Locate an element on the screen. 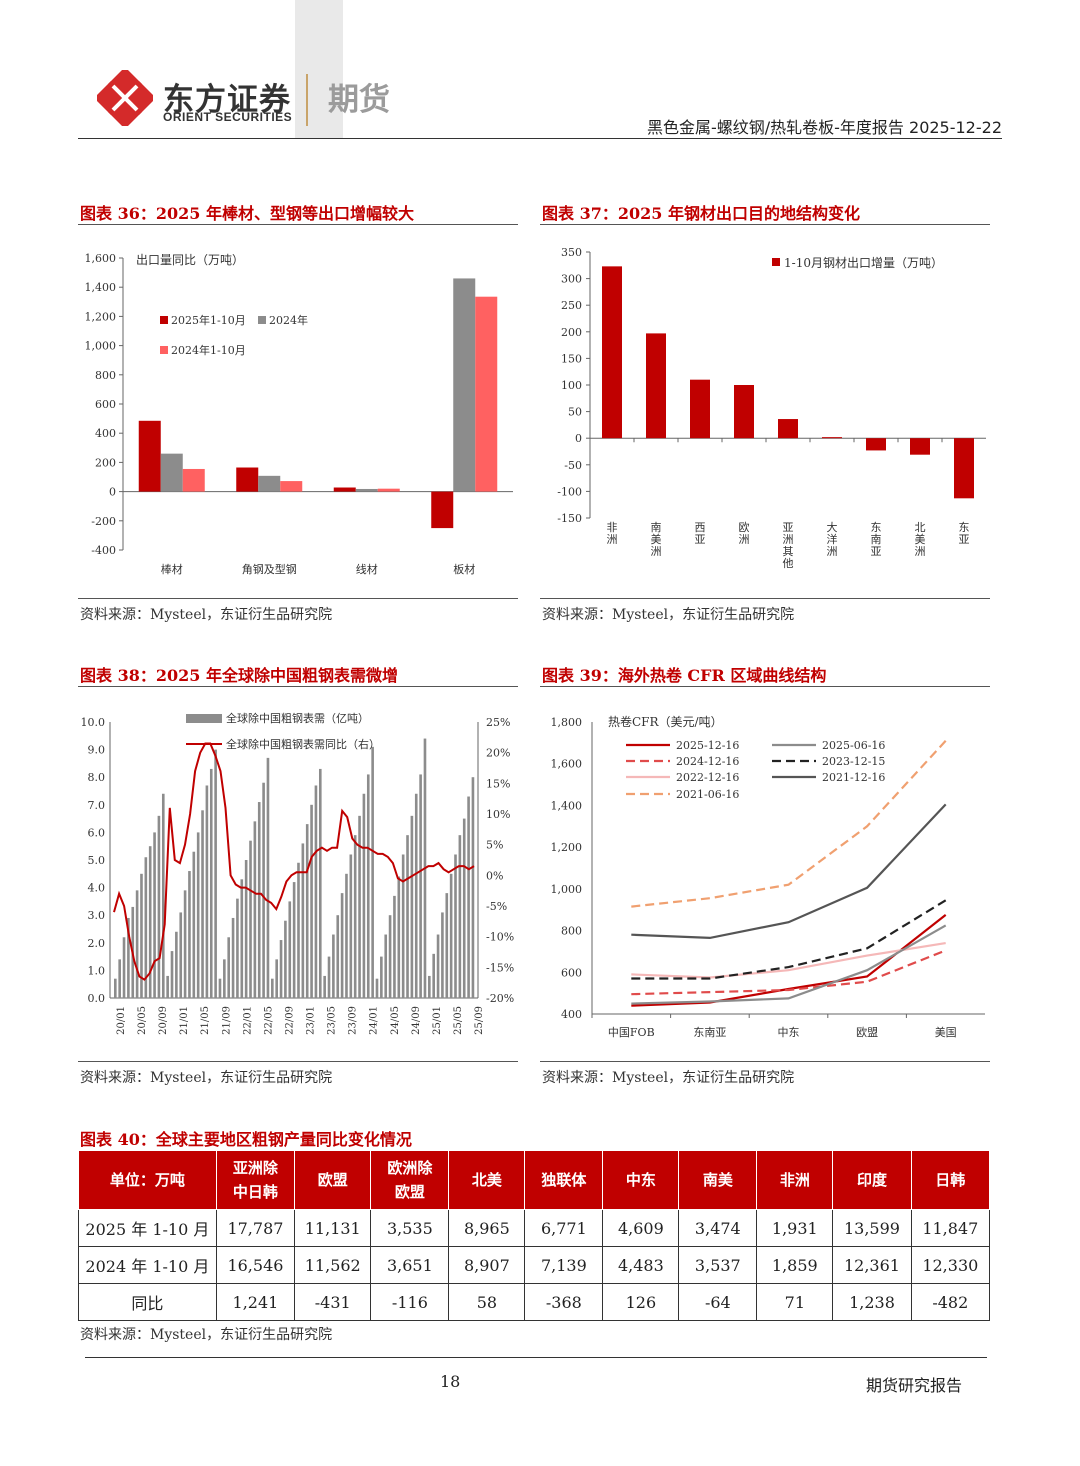  right-tick-label: 20% is located at coordinates (498, 753).